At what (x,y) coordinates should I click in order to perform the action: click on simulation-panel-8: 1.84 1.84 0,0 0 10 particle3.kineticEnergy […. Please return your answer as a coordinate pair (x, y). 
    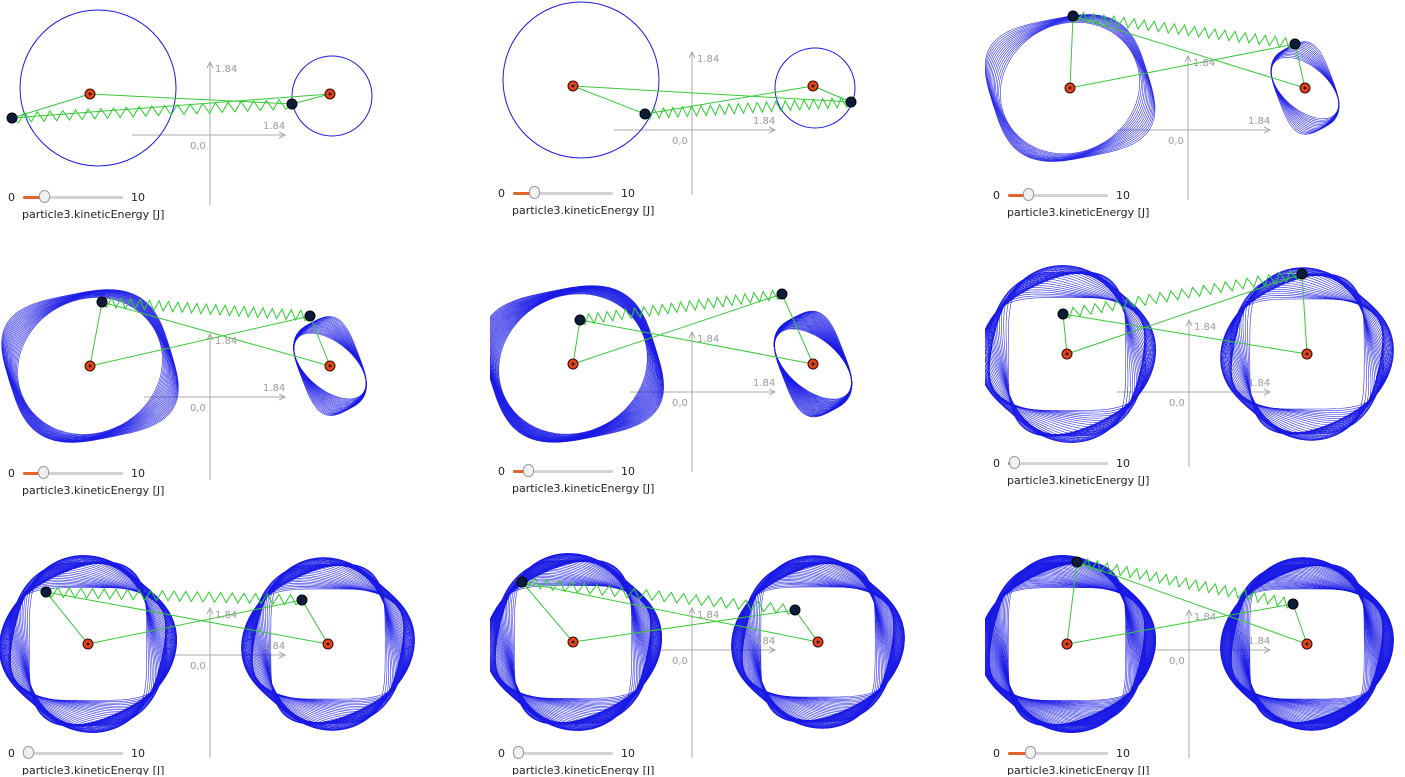
    Looking at the image, I should click on (720, 647).